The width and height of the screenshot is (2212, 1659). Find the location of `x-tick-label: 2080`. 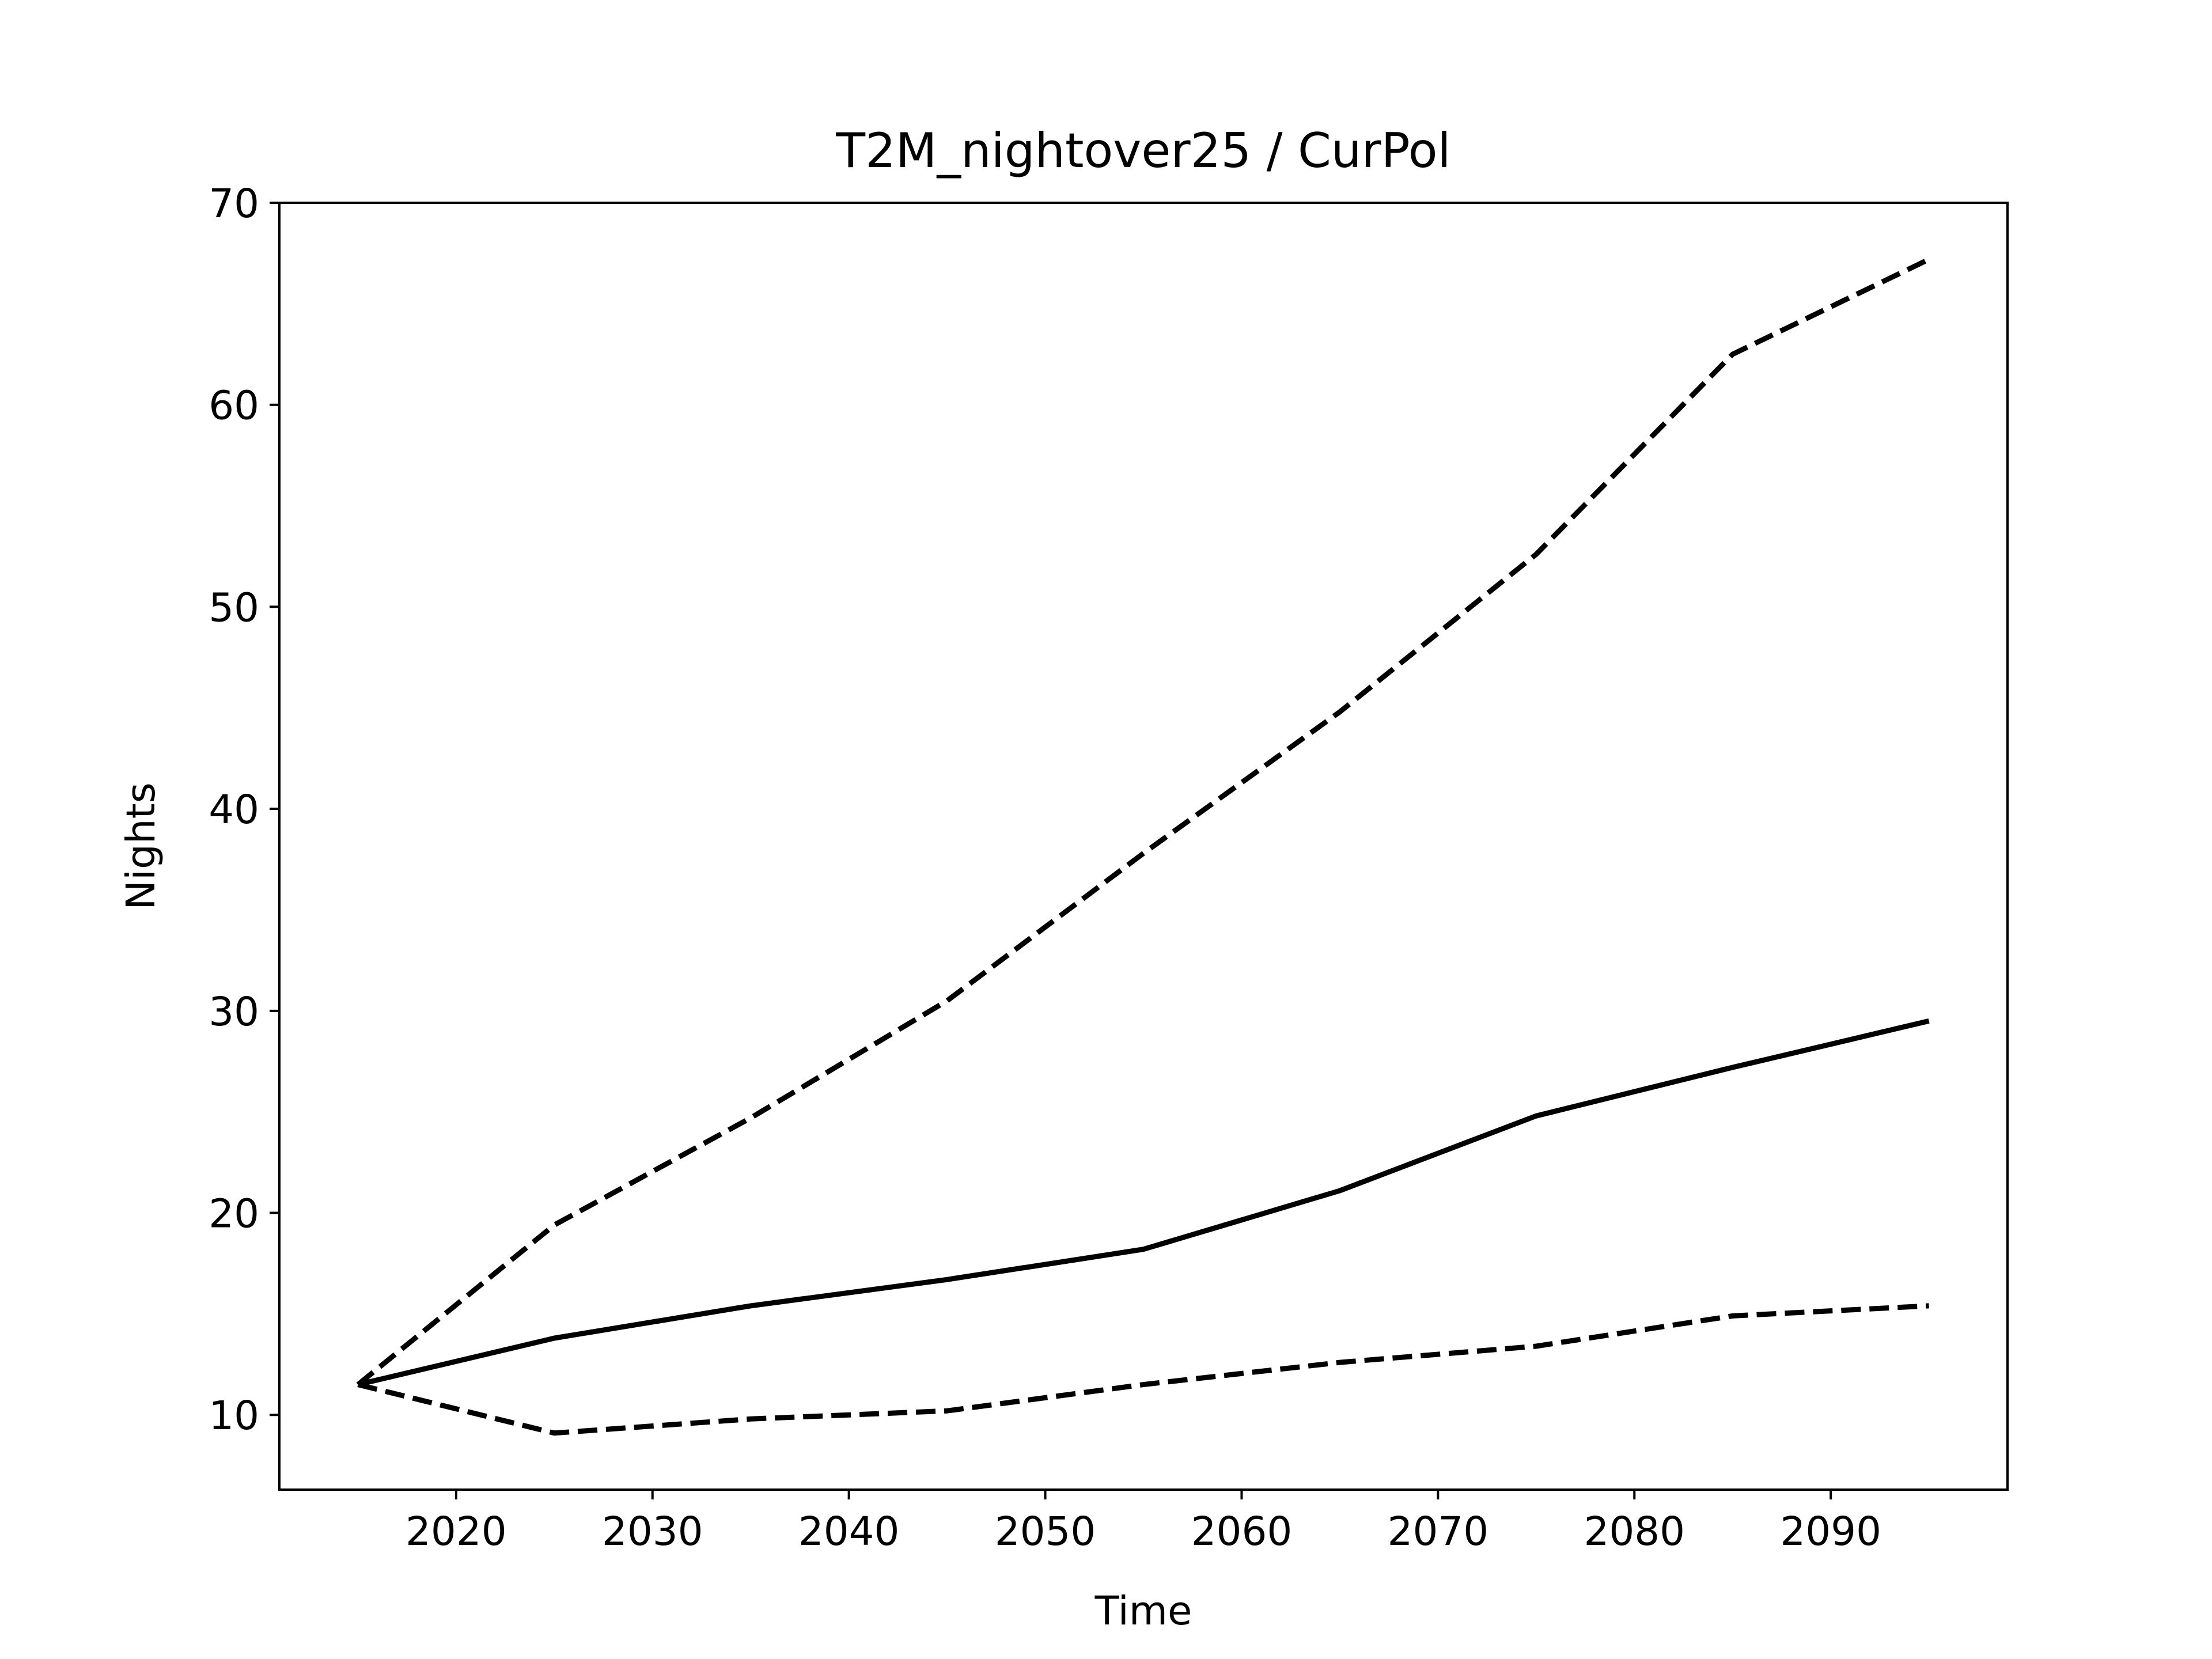

x-tick-label: 2080 is located at coordinates (1634, 1532).